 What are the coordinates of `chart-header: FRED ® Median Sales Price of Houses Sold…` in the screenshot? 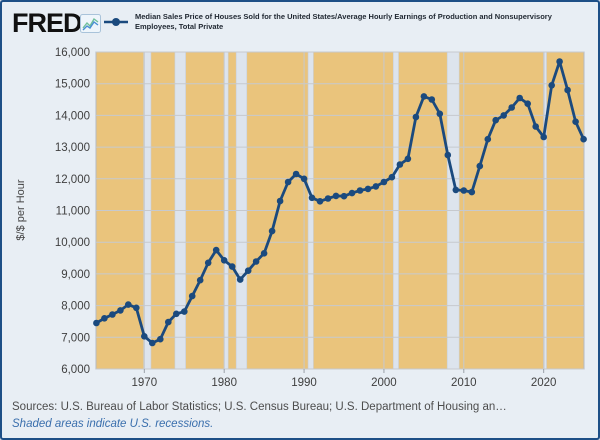 It's located at (300, 24).